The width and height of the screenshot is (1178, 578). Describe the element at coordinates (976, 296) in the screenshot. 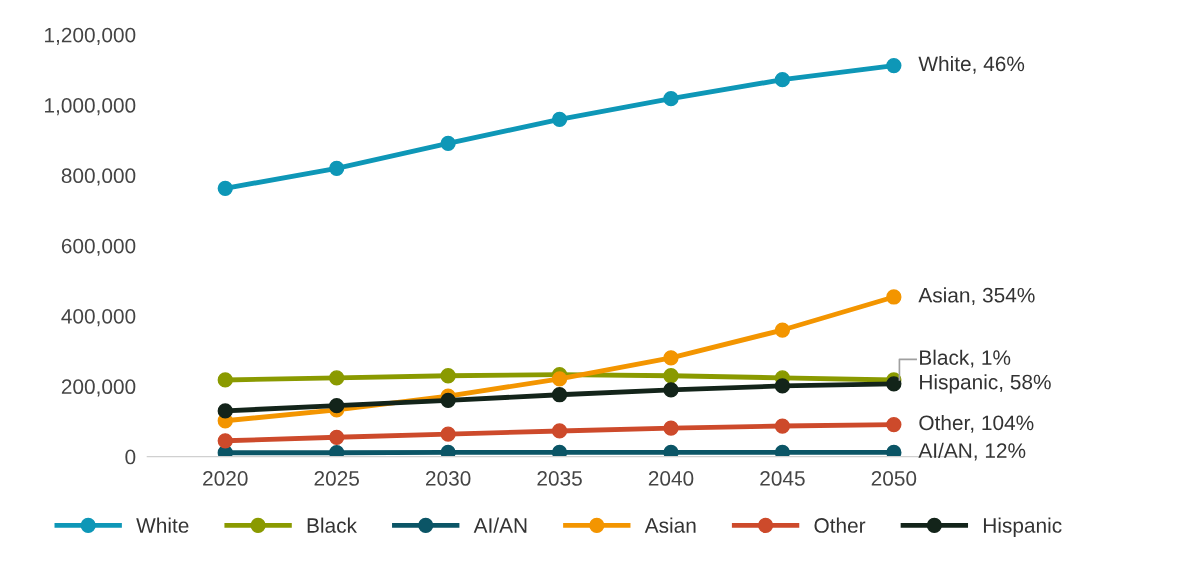

I see `annotation: Asian, 354%` at that location.